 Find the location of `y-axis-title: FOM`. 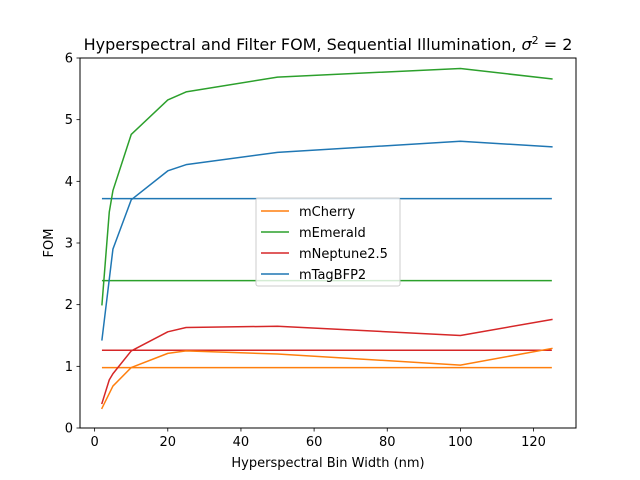

y-axis-title: FOM is located at coordinates (49, 243).